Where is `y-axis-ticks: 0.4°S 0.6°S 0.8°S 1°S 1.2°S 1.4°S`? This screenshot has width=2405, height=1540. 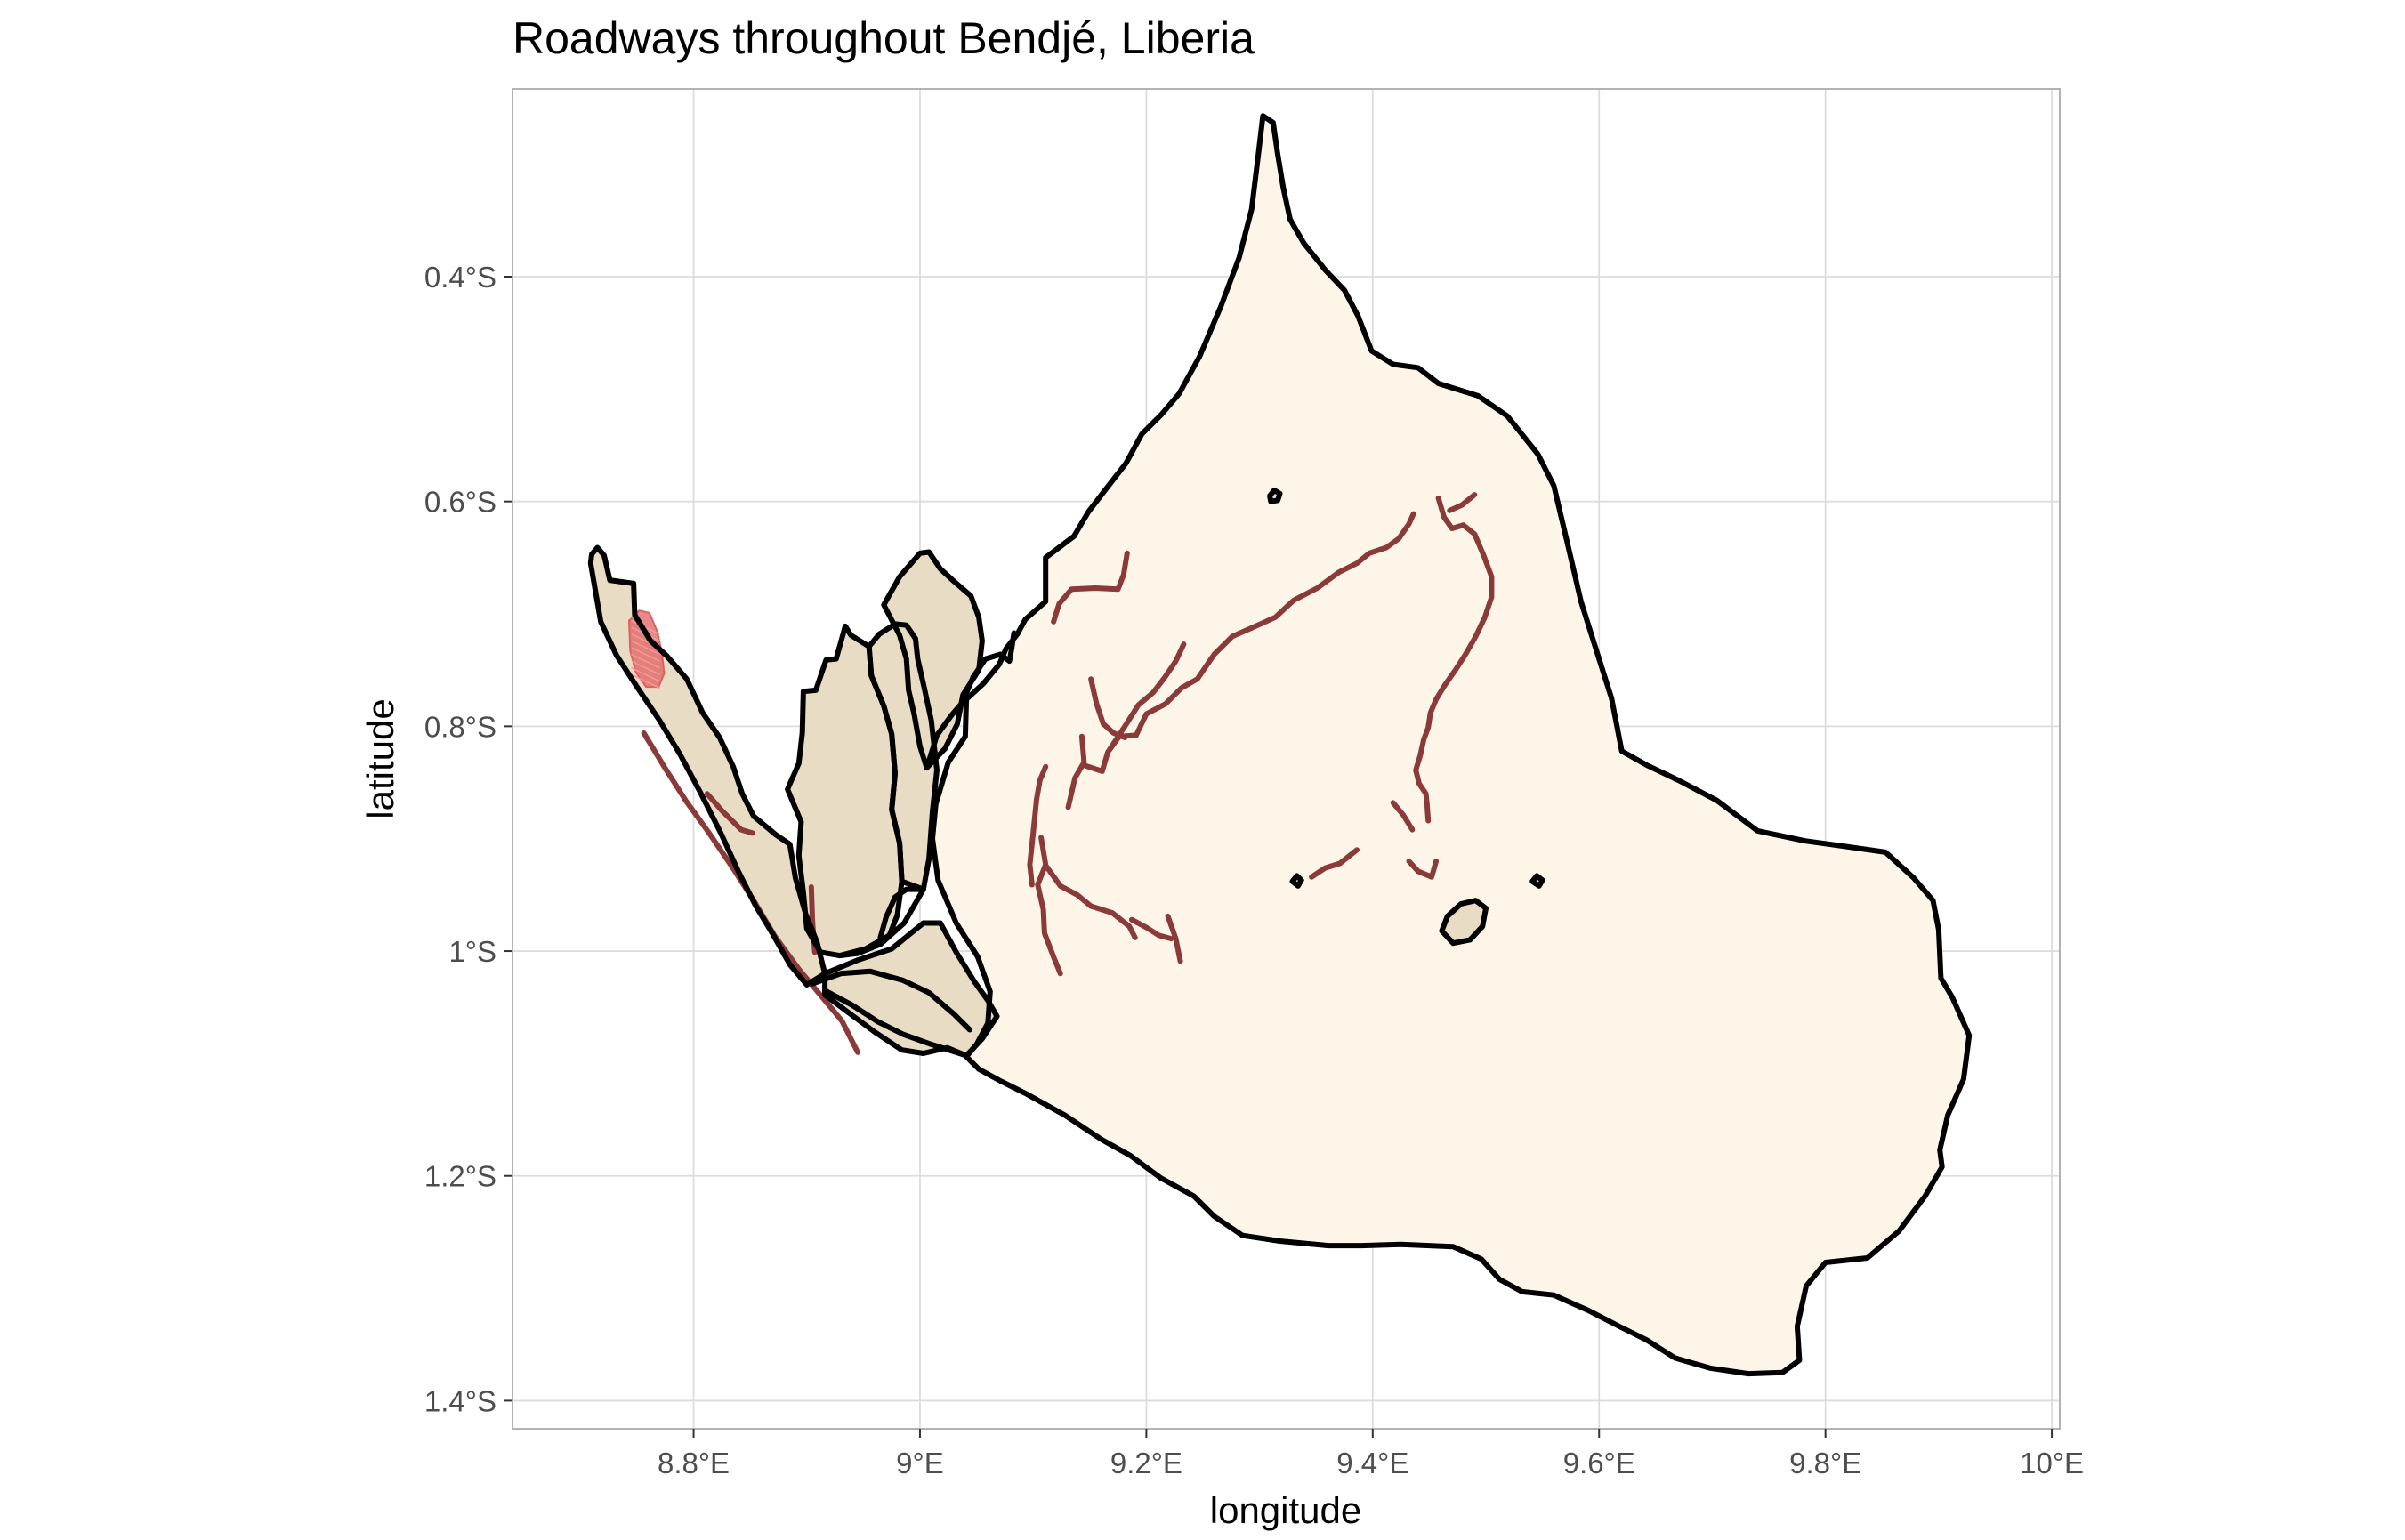
y-axis-ticks: 0.4°S 0.6°S 0.8°S 1°S 1.2°S 1.4°S is located at coordinates (468, 839).